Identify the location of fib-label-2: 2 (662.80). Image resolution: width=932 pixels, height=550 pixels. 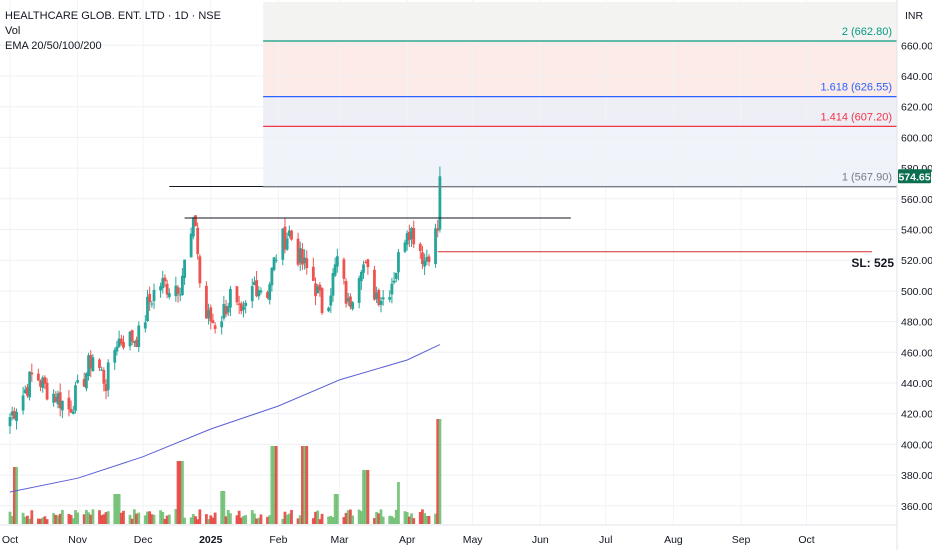
(867, 32).